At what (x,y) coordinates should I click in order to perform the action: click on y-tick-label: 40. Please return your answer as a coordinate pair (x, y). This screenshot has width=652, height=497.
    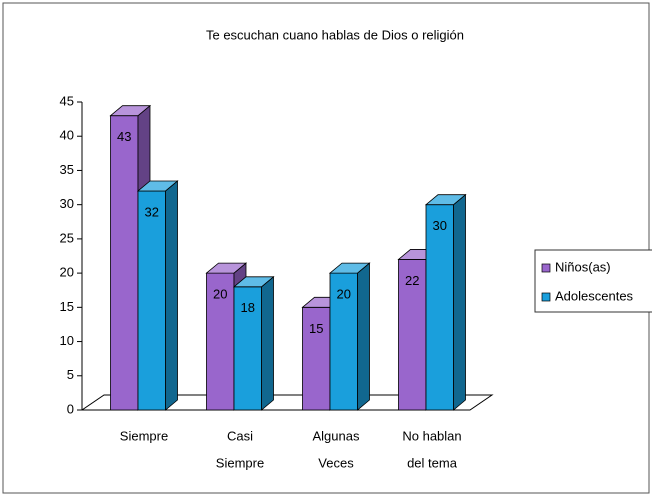
    Looking at the image, I should click on (67, 135).